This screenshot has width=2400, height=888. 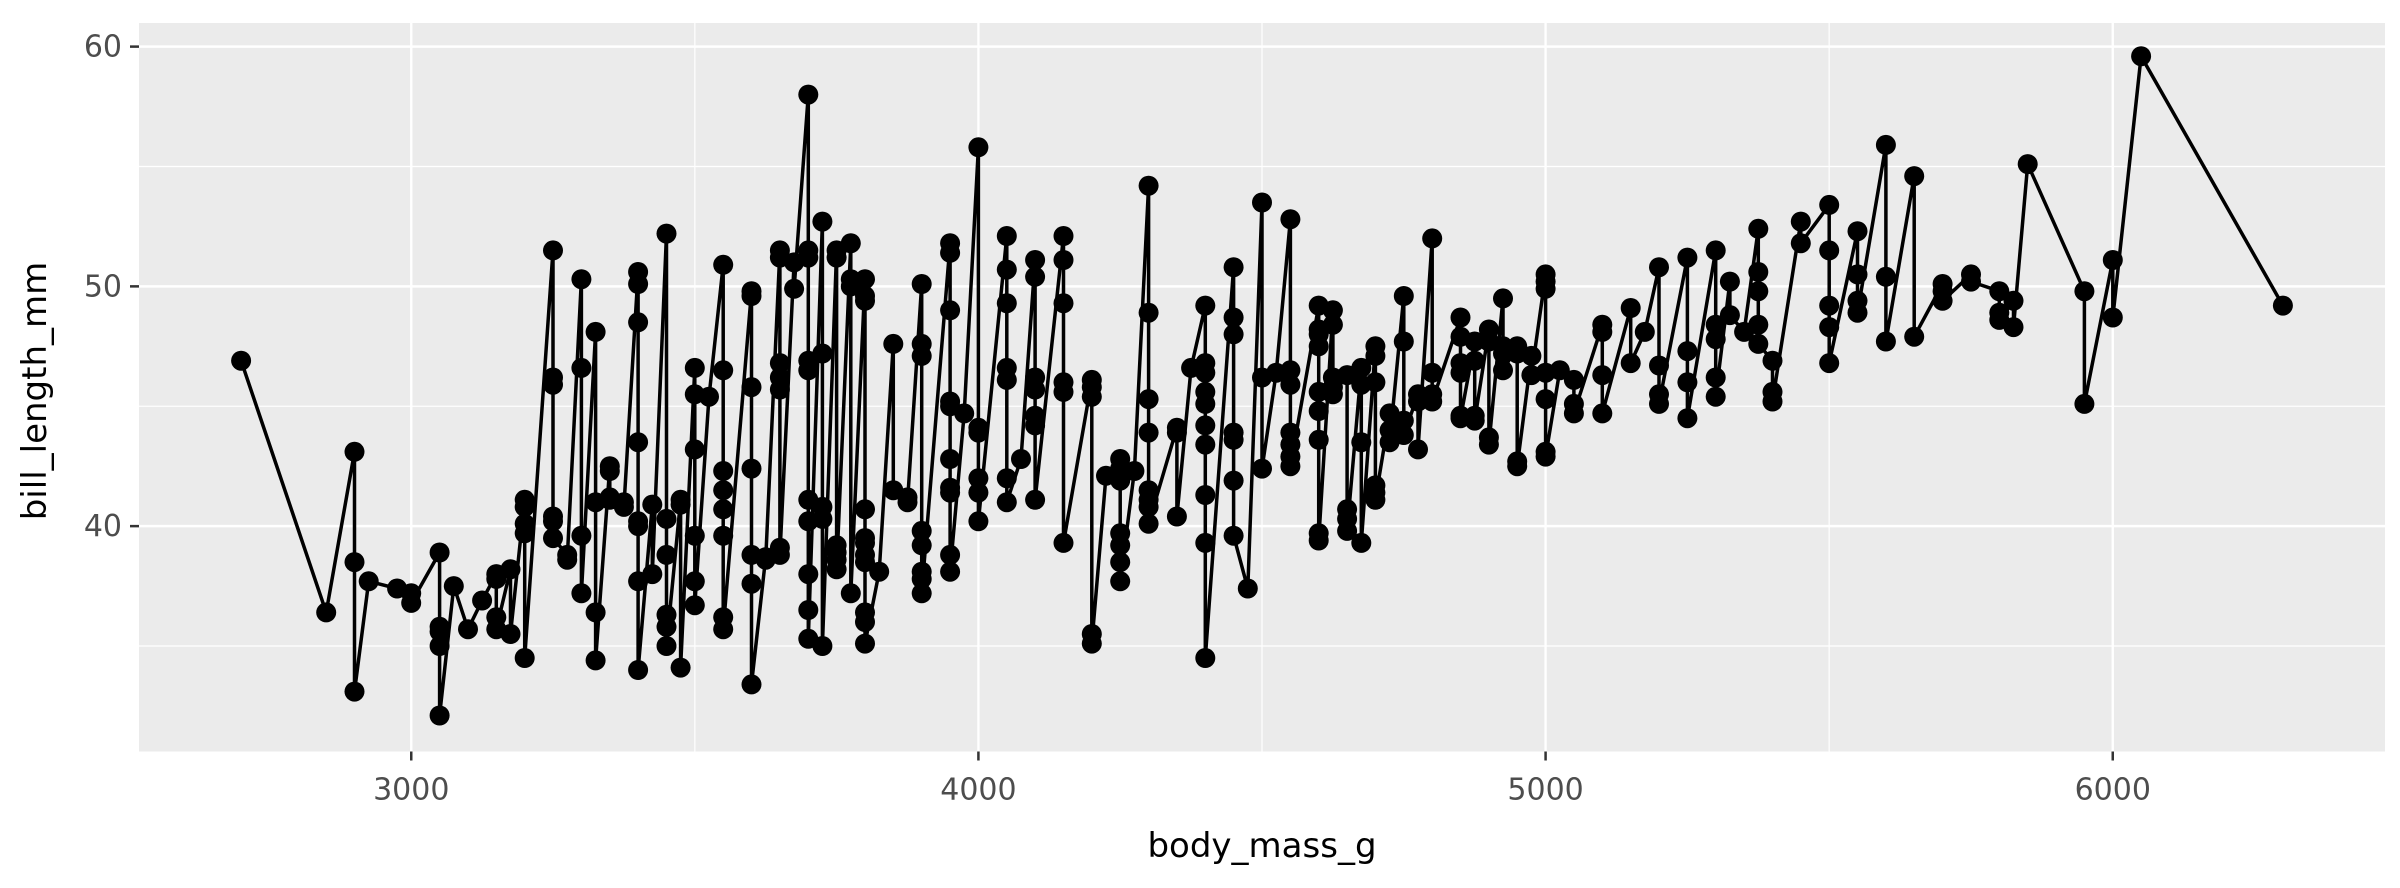 I want to click on x-axis-title: body_mass_g, so click(x=1262, y=846).